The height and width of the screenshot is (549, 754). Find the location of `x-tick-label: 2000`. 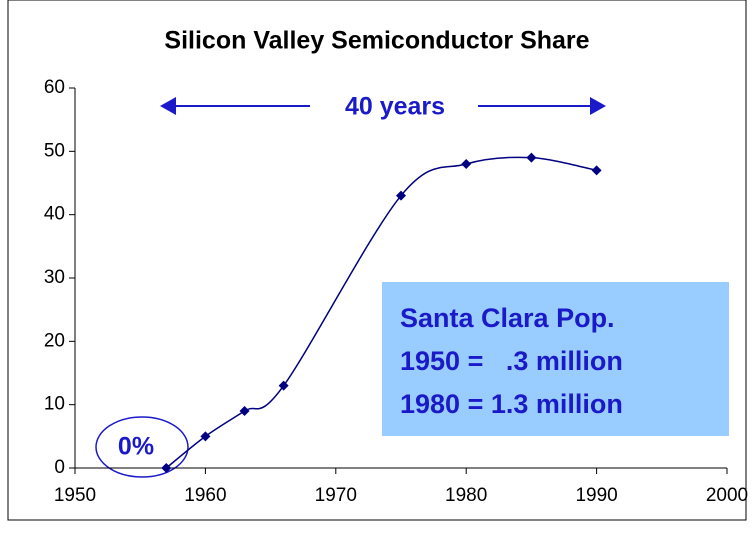

x-tick-label: 2000 is located at coordinates (727, 495).